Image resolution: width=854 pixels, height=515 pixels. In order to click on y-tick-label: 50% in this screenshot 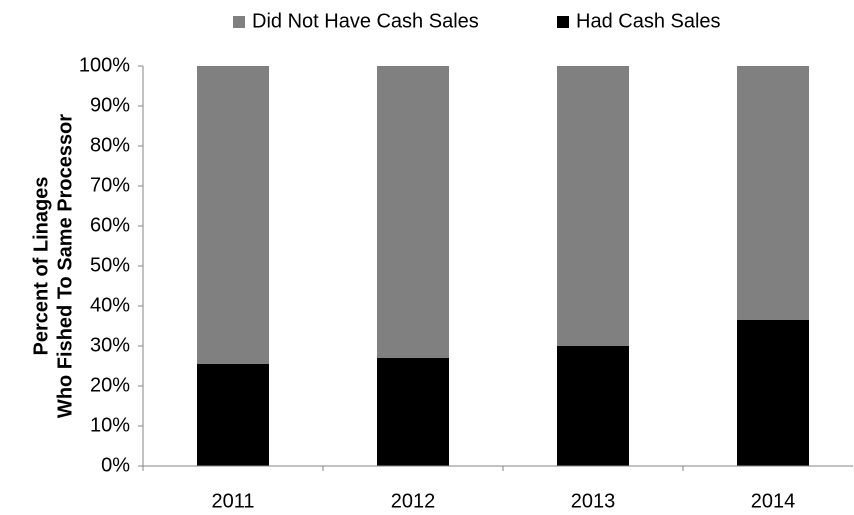, I will do `click(110, 265)`.